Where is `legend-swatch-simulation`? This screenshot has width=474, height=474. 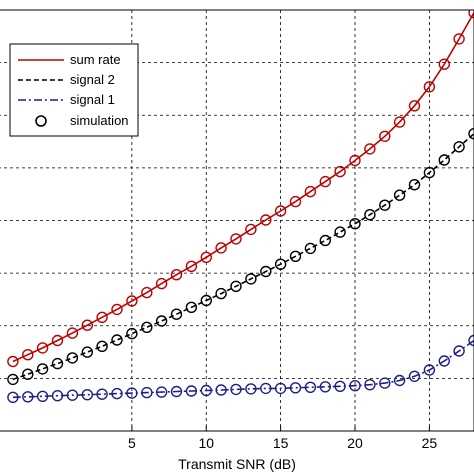
legend-swatch-simulation is located at coordinates (41, 121).